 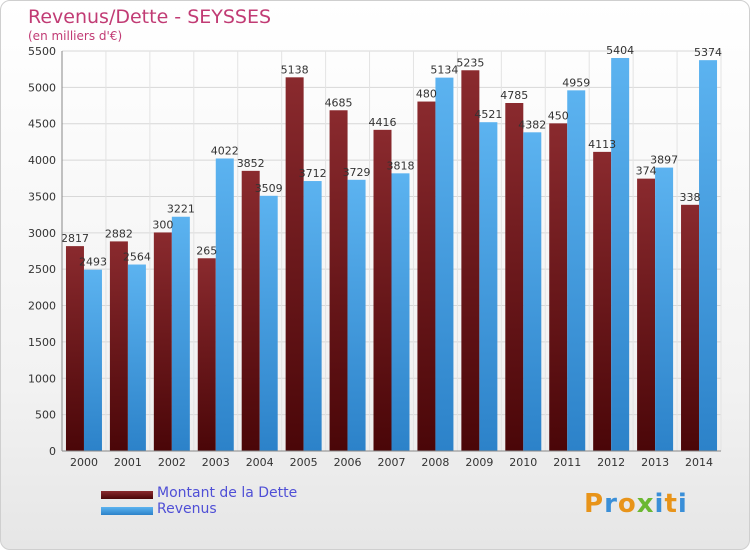 I want to click on data-label-revenue: 4382, so click(x=532, y=124).